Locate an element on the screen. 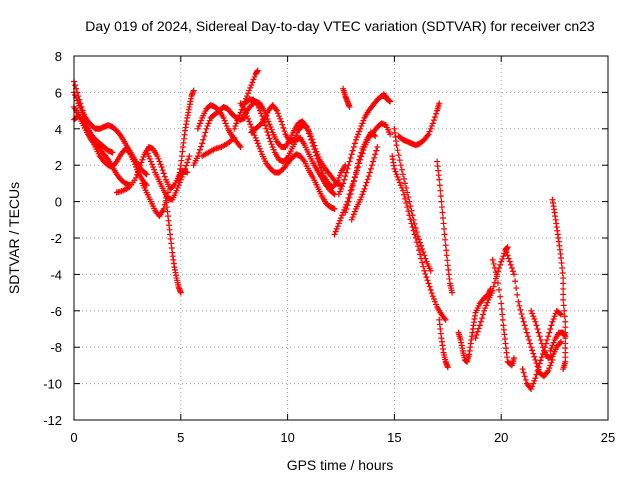  series-track-v is located at coordinates (419, 238).